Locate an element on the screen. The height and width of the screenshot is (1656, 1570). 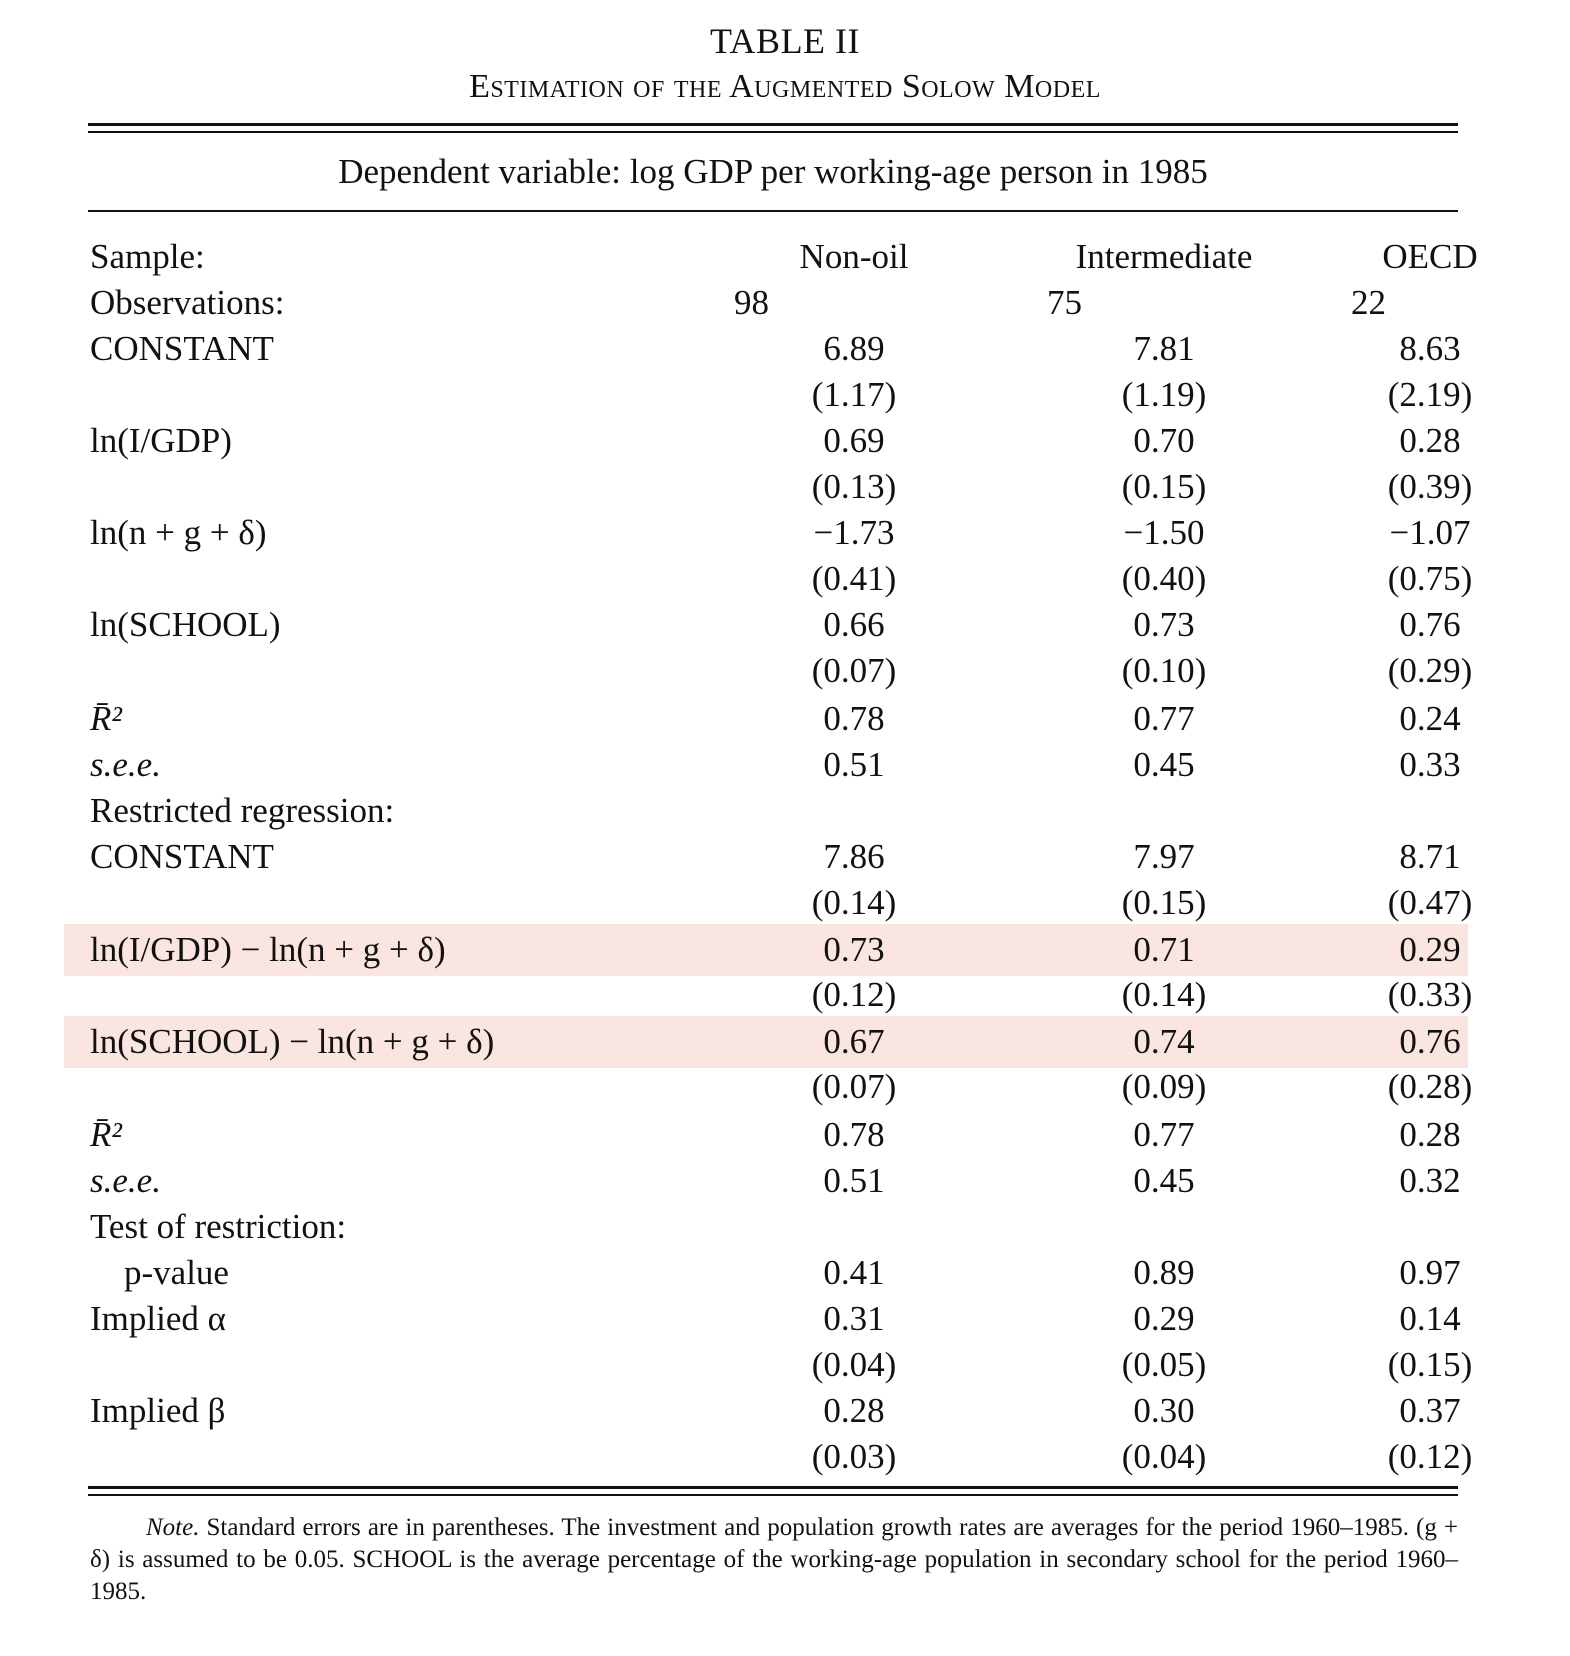
cell-intermediate: (0.40) is located at coordinates (1164, 578).